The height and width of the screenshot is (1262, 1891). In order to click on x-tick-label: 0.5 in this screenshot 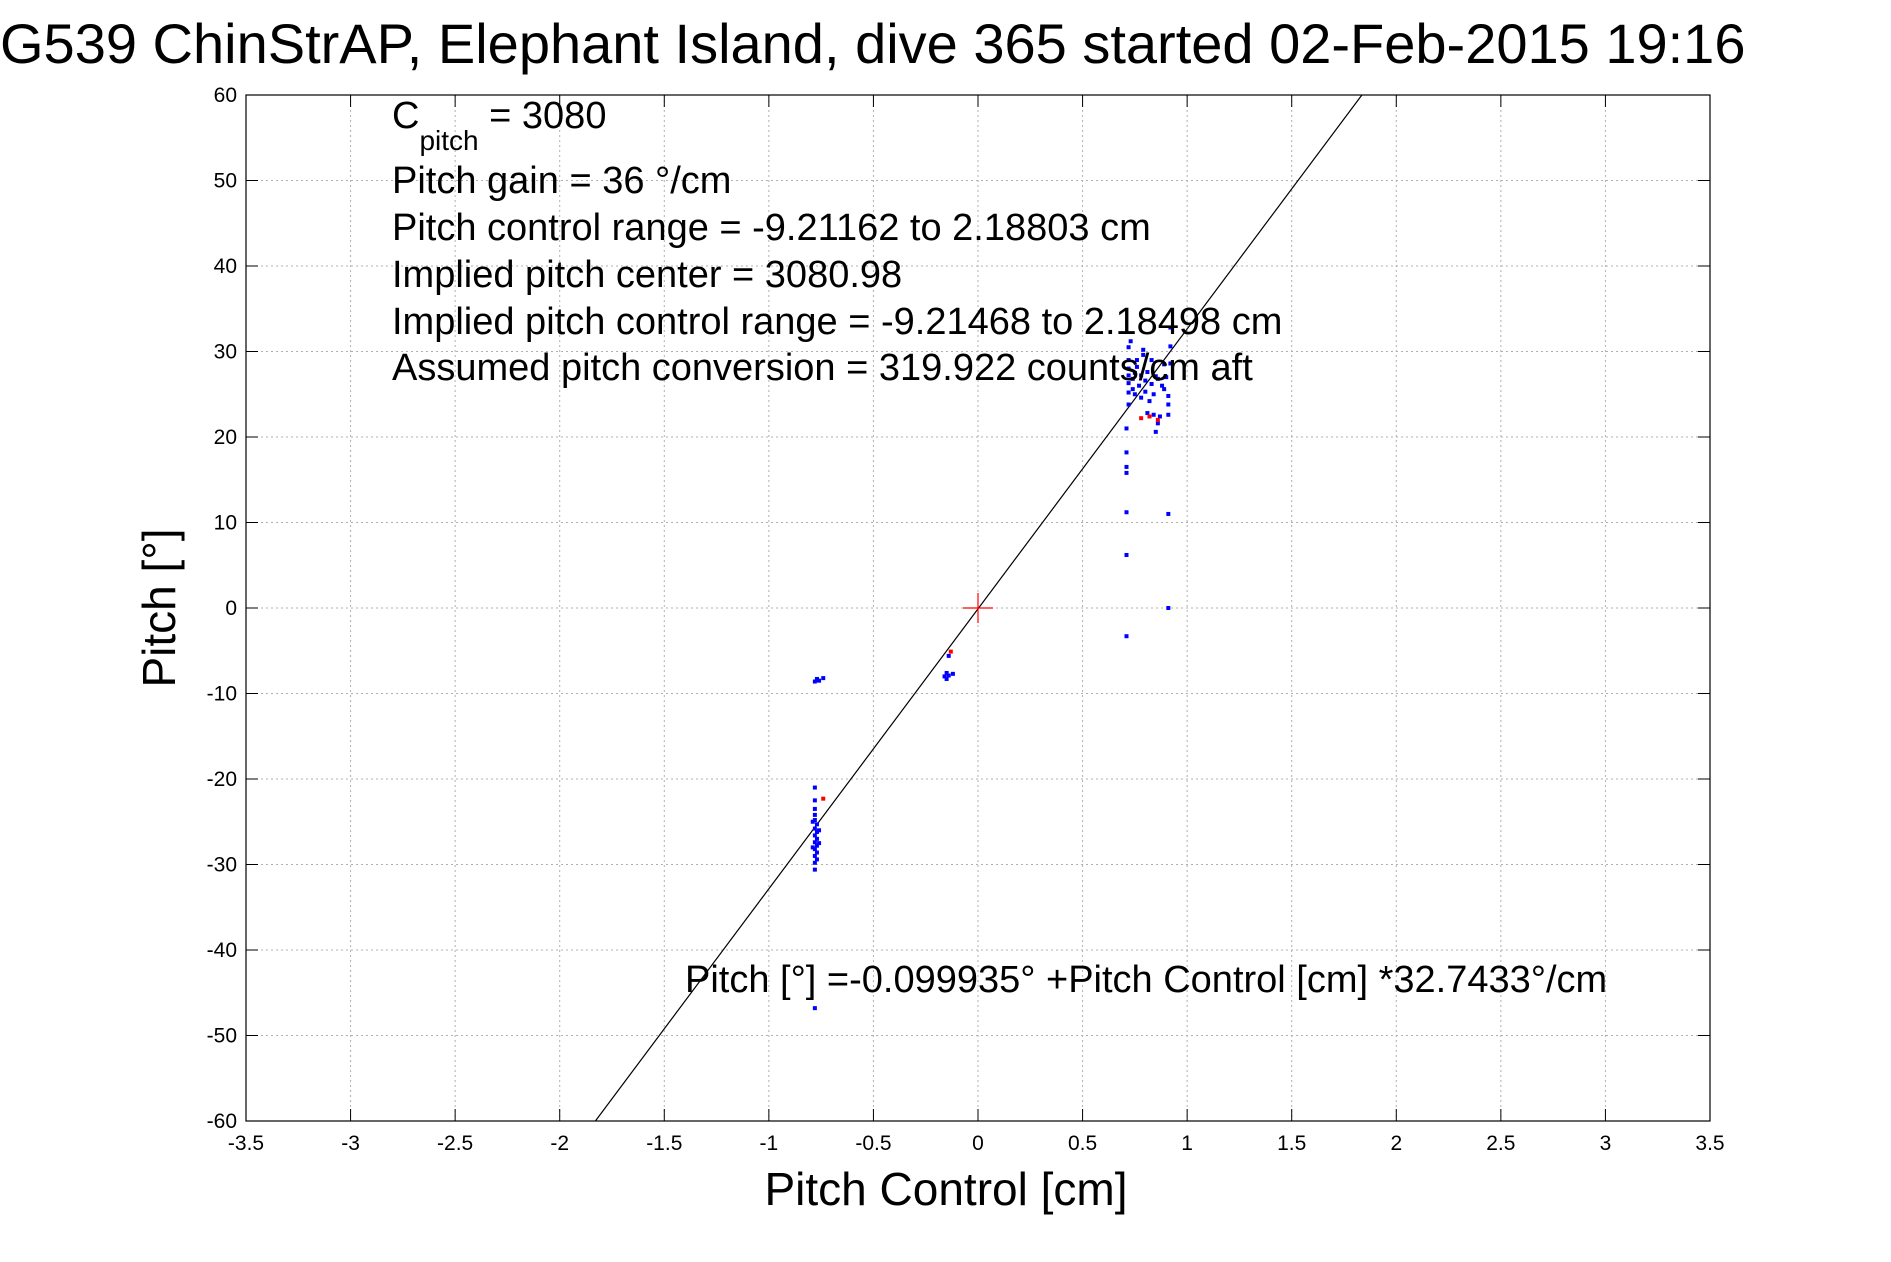, I will do `click(1082, 1143)`.